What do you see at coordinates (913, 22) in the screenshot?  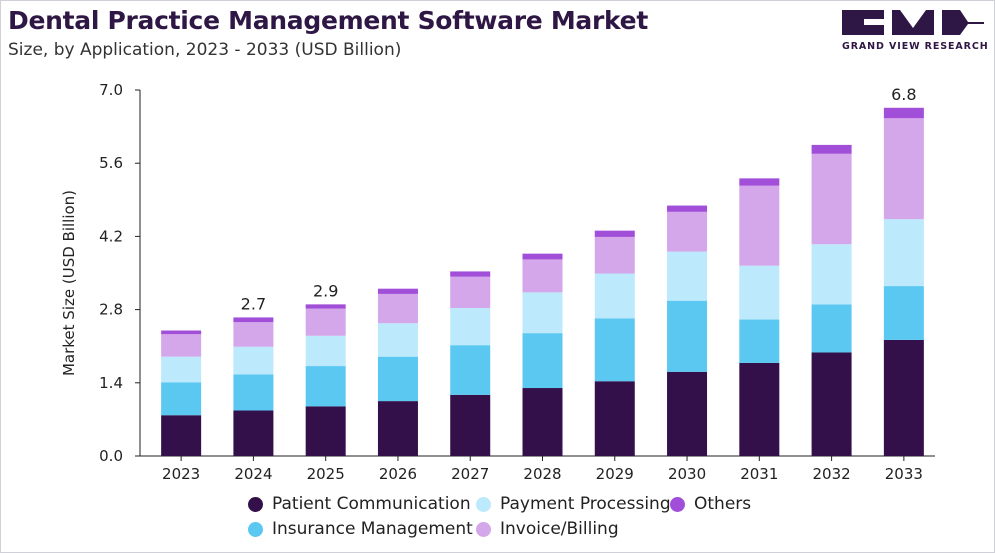 I see `grand-view-research-logo-icon` at bounding box center [913, 22].